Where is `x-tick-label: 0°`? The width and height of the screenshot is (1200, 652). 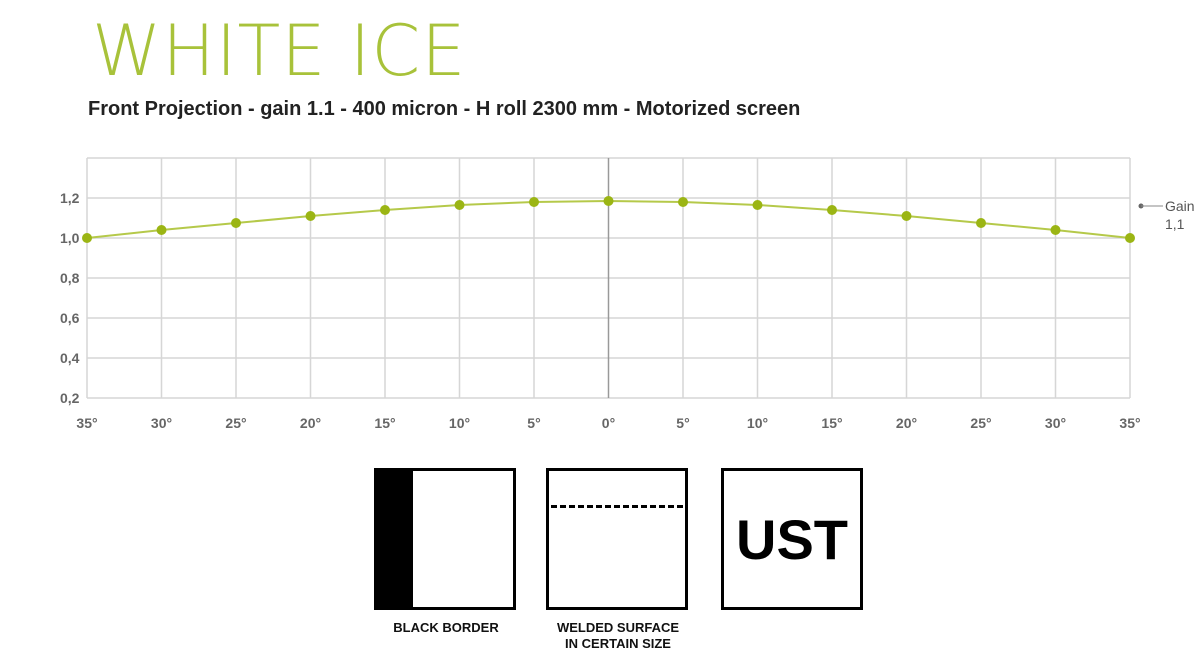 x-tick-label: 0° is located at coordinates (608, 423).